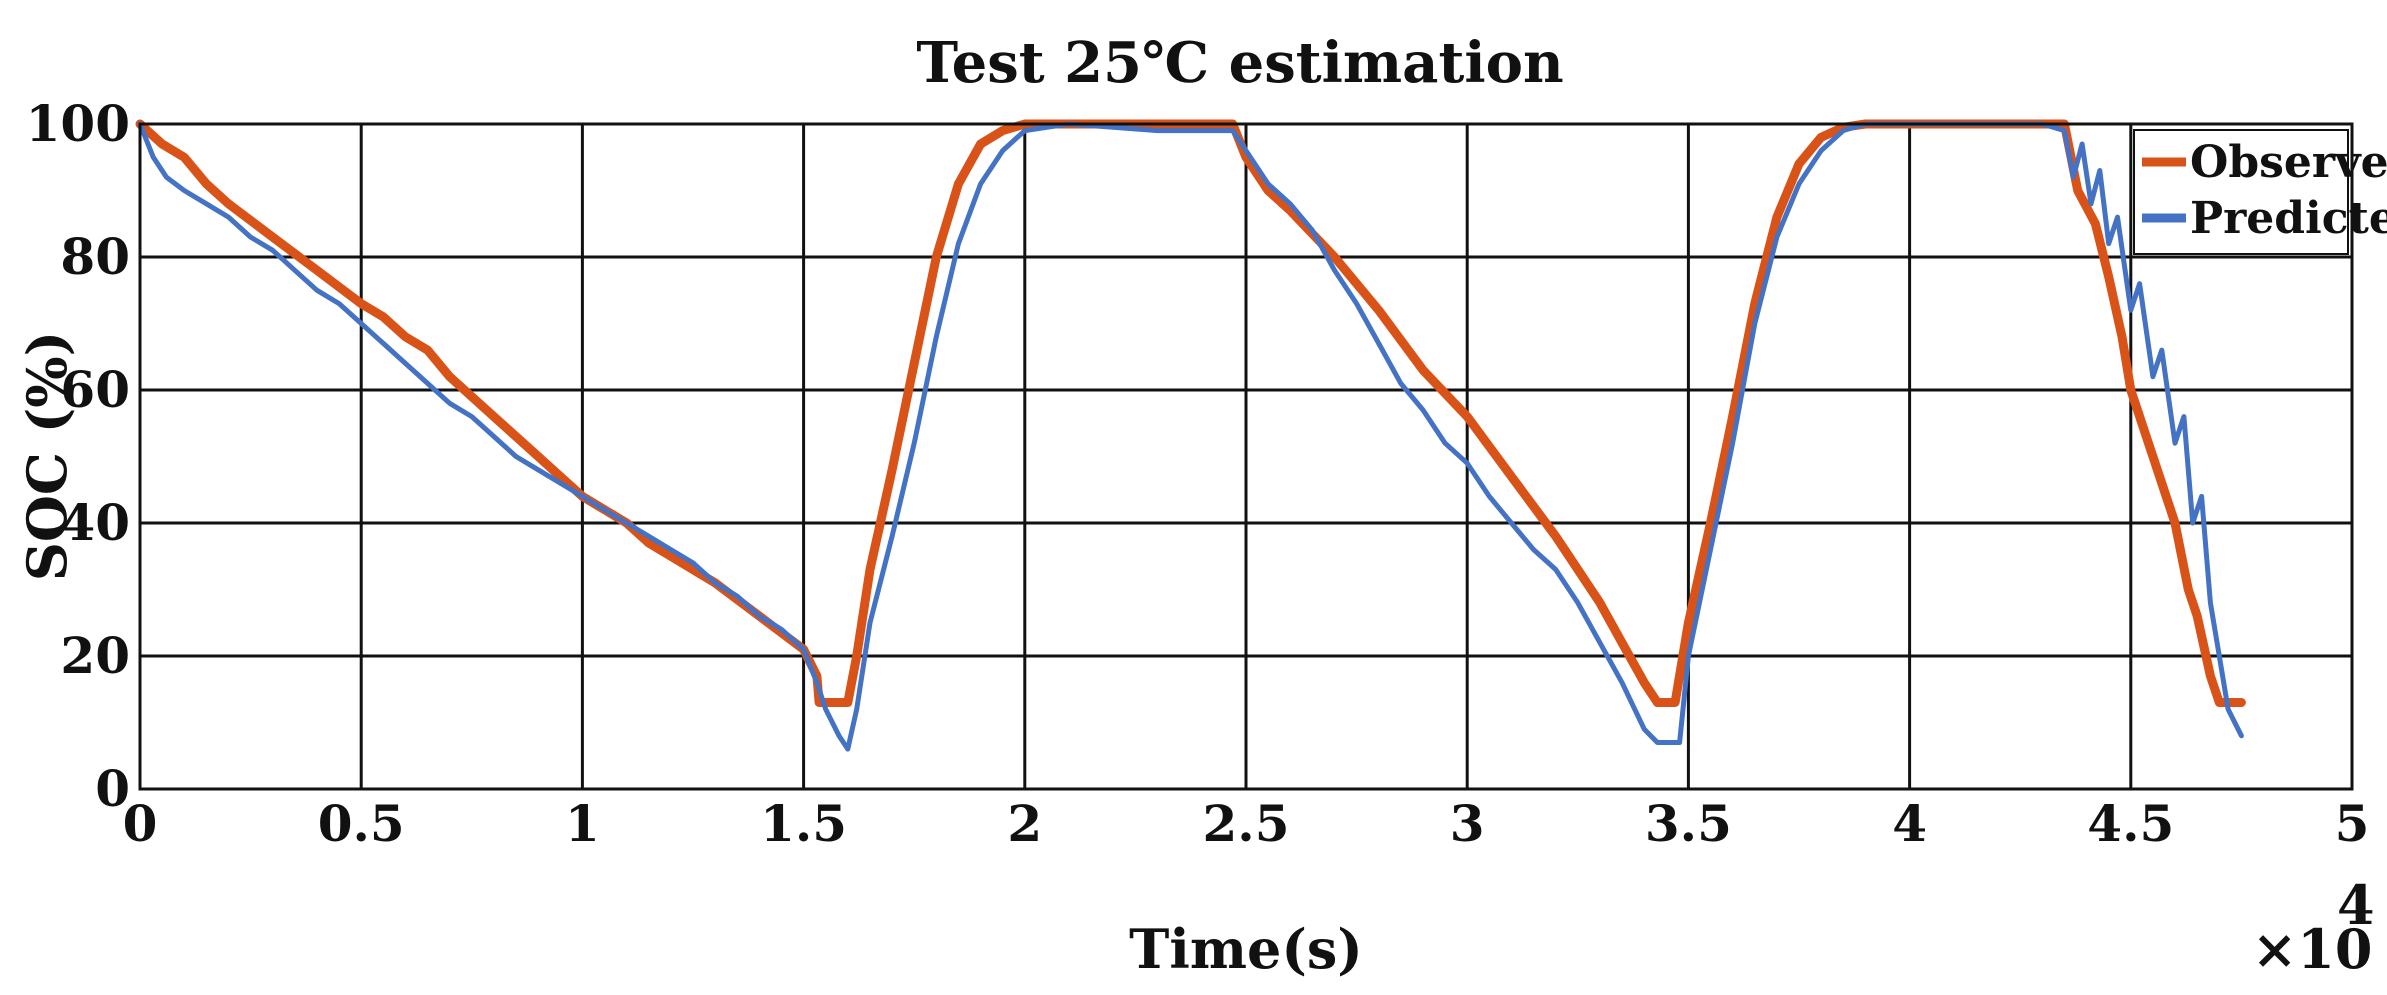  Describe the element at coordinates (2288, 218) in the screenshot. I see `legend-label-predicted: Predicted` at that location.